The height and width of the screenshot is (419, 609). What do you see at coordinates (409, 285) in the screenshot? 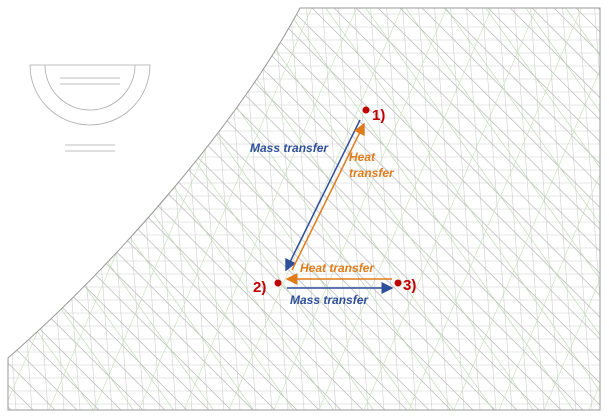
I see `point-label: 3)` at bounding box center [409, 285].